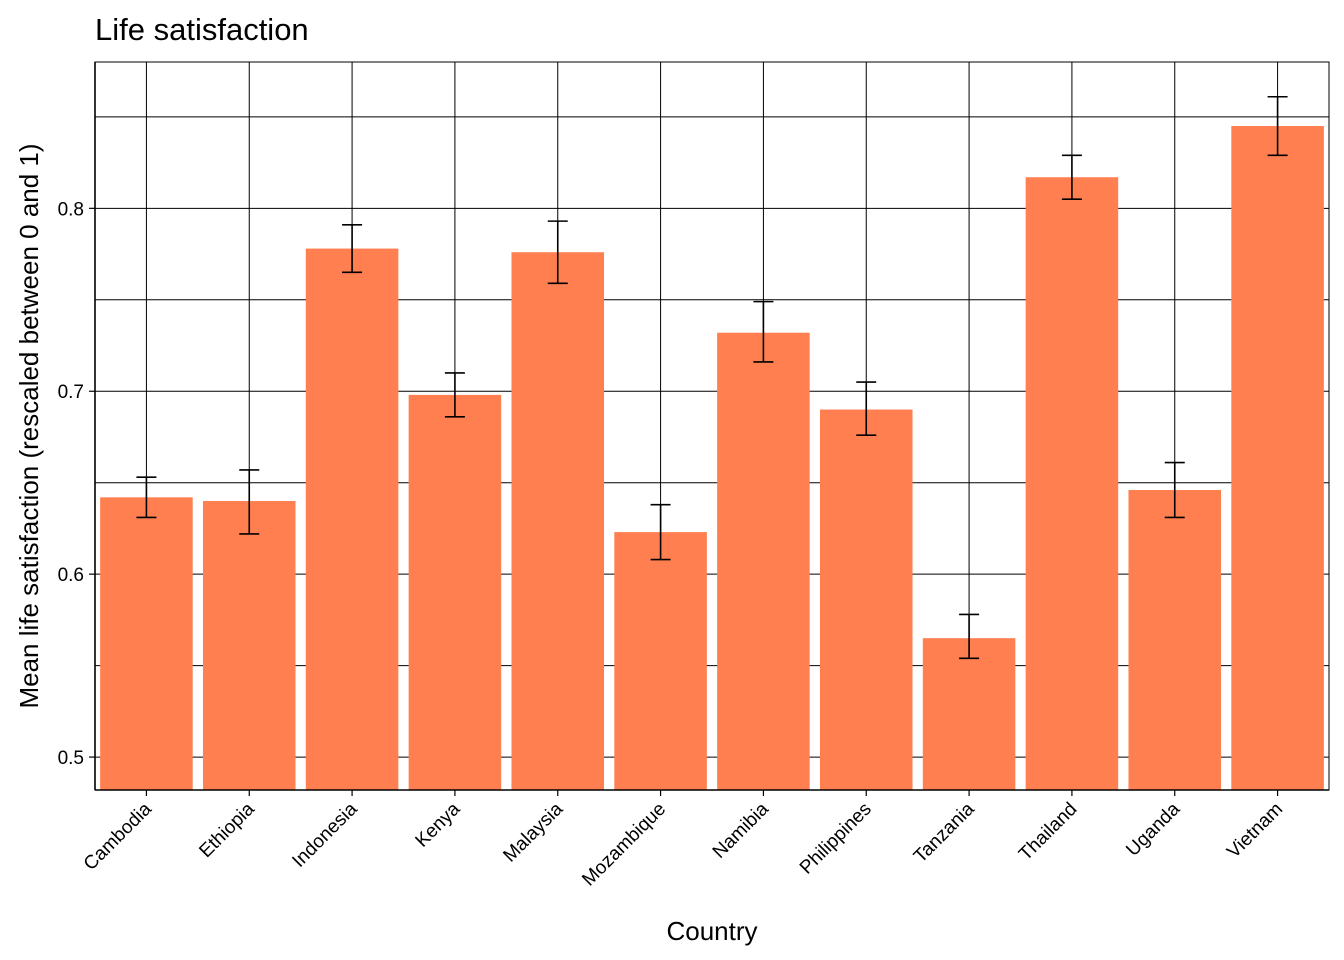  What do you see at coordinates (438, 824) in the screenshot?
I see `x-tick-label-kenya: Kenya` at bounding box center [438, 824].